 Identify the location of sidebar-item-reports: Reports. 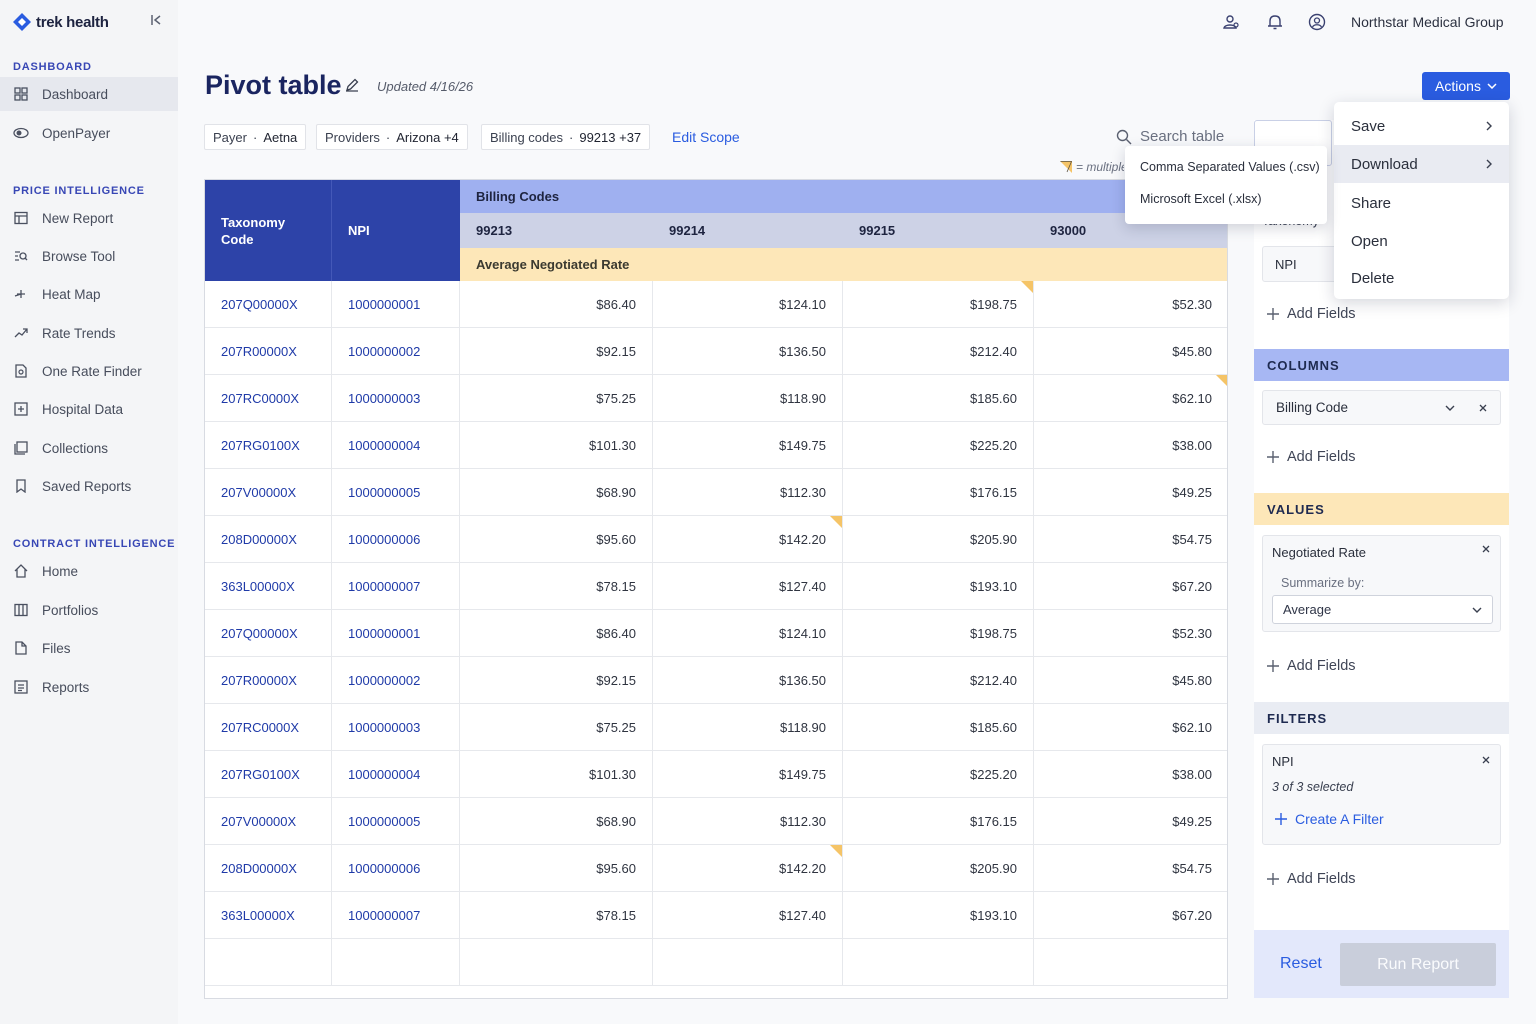
(89, 687).